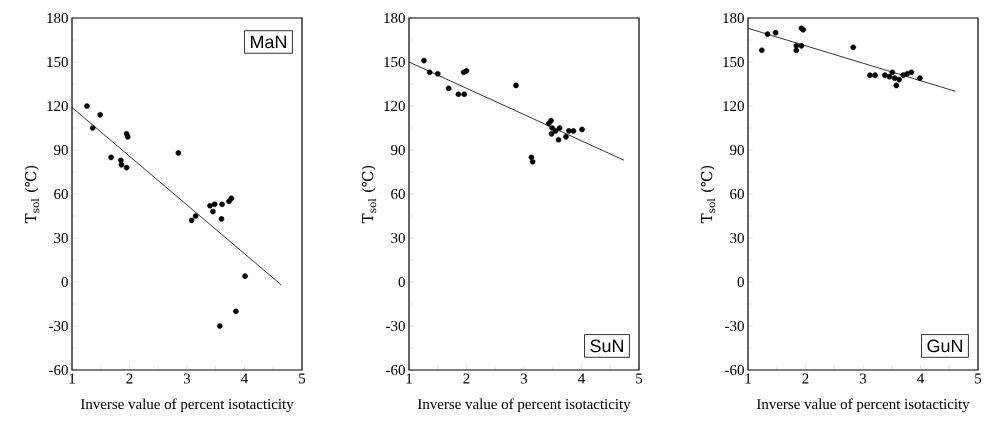 This screenshot has width=1002, height=424. What do you see at coordinates (944, 346) in the screenshot?
I see `text: GuN` at bounding box center [944, 346].